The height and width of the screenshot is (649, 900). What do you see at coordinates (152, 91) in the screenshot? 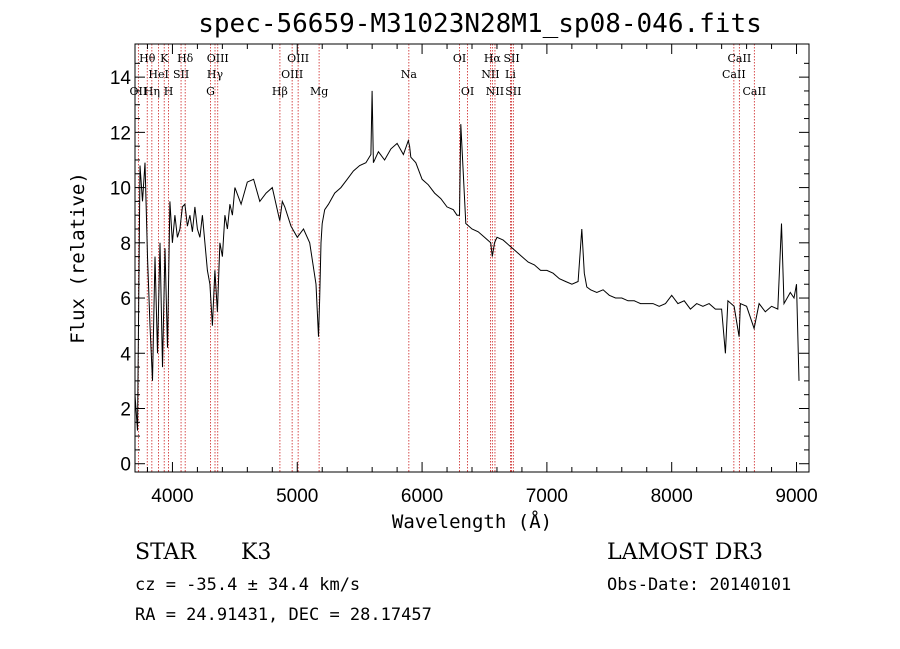
I see `emission-line-label: Hη` at bounding box center [152, 91].